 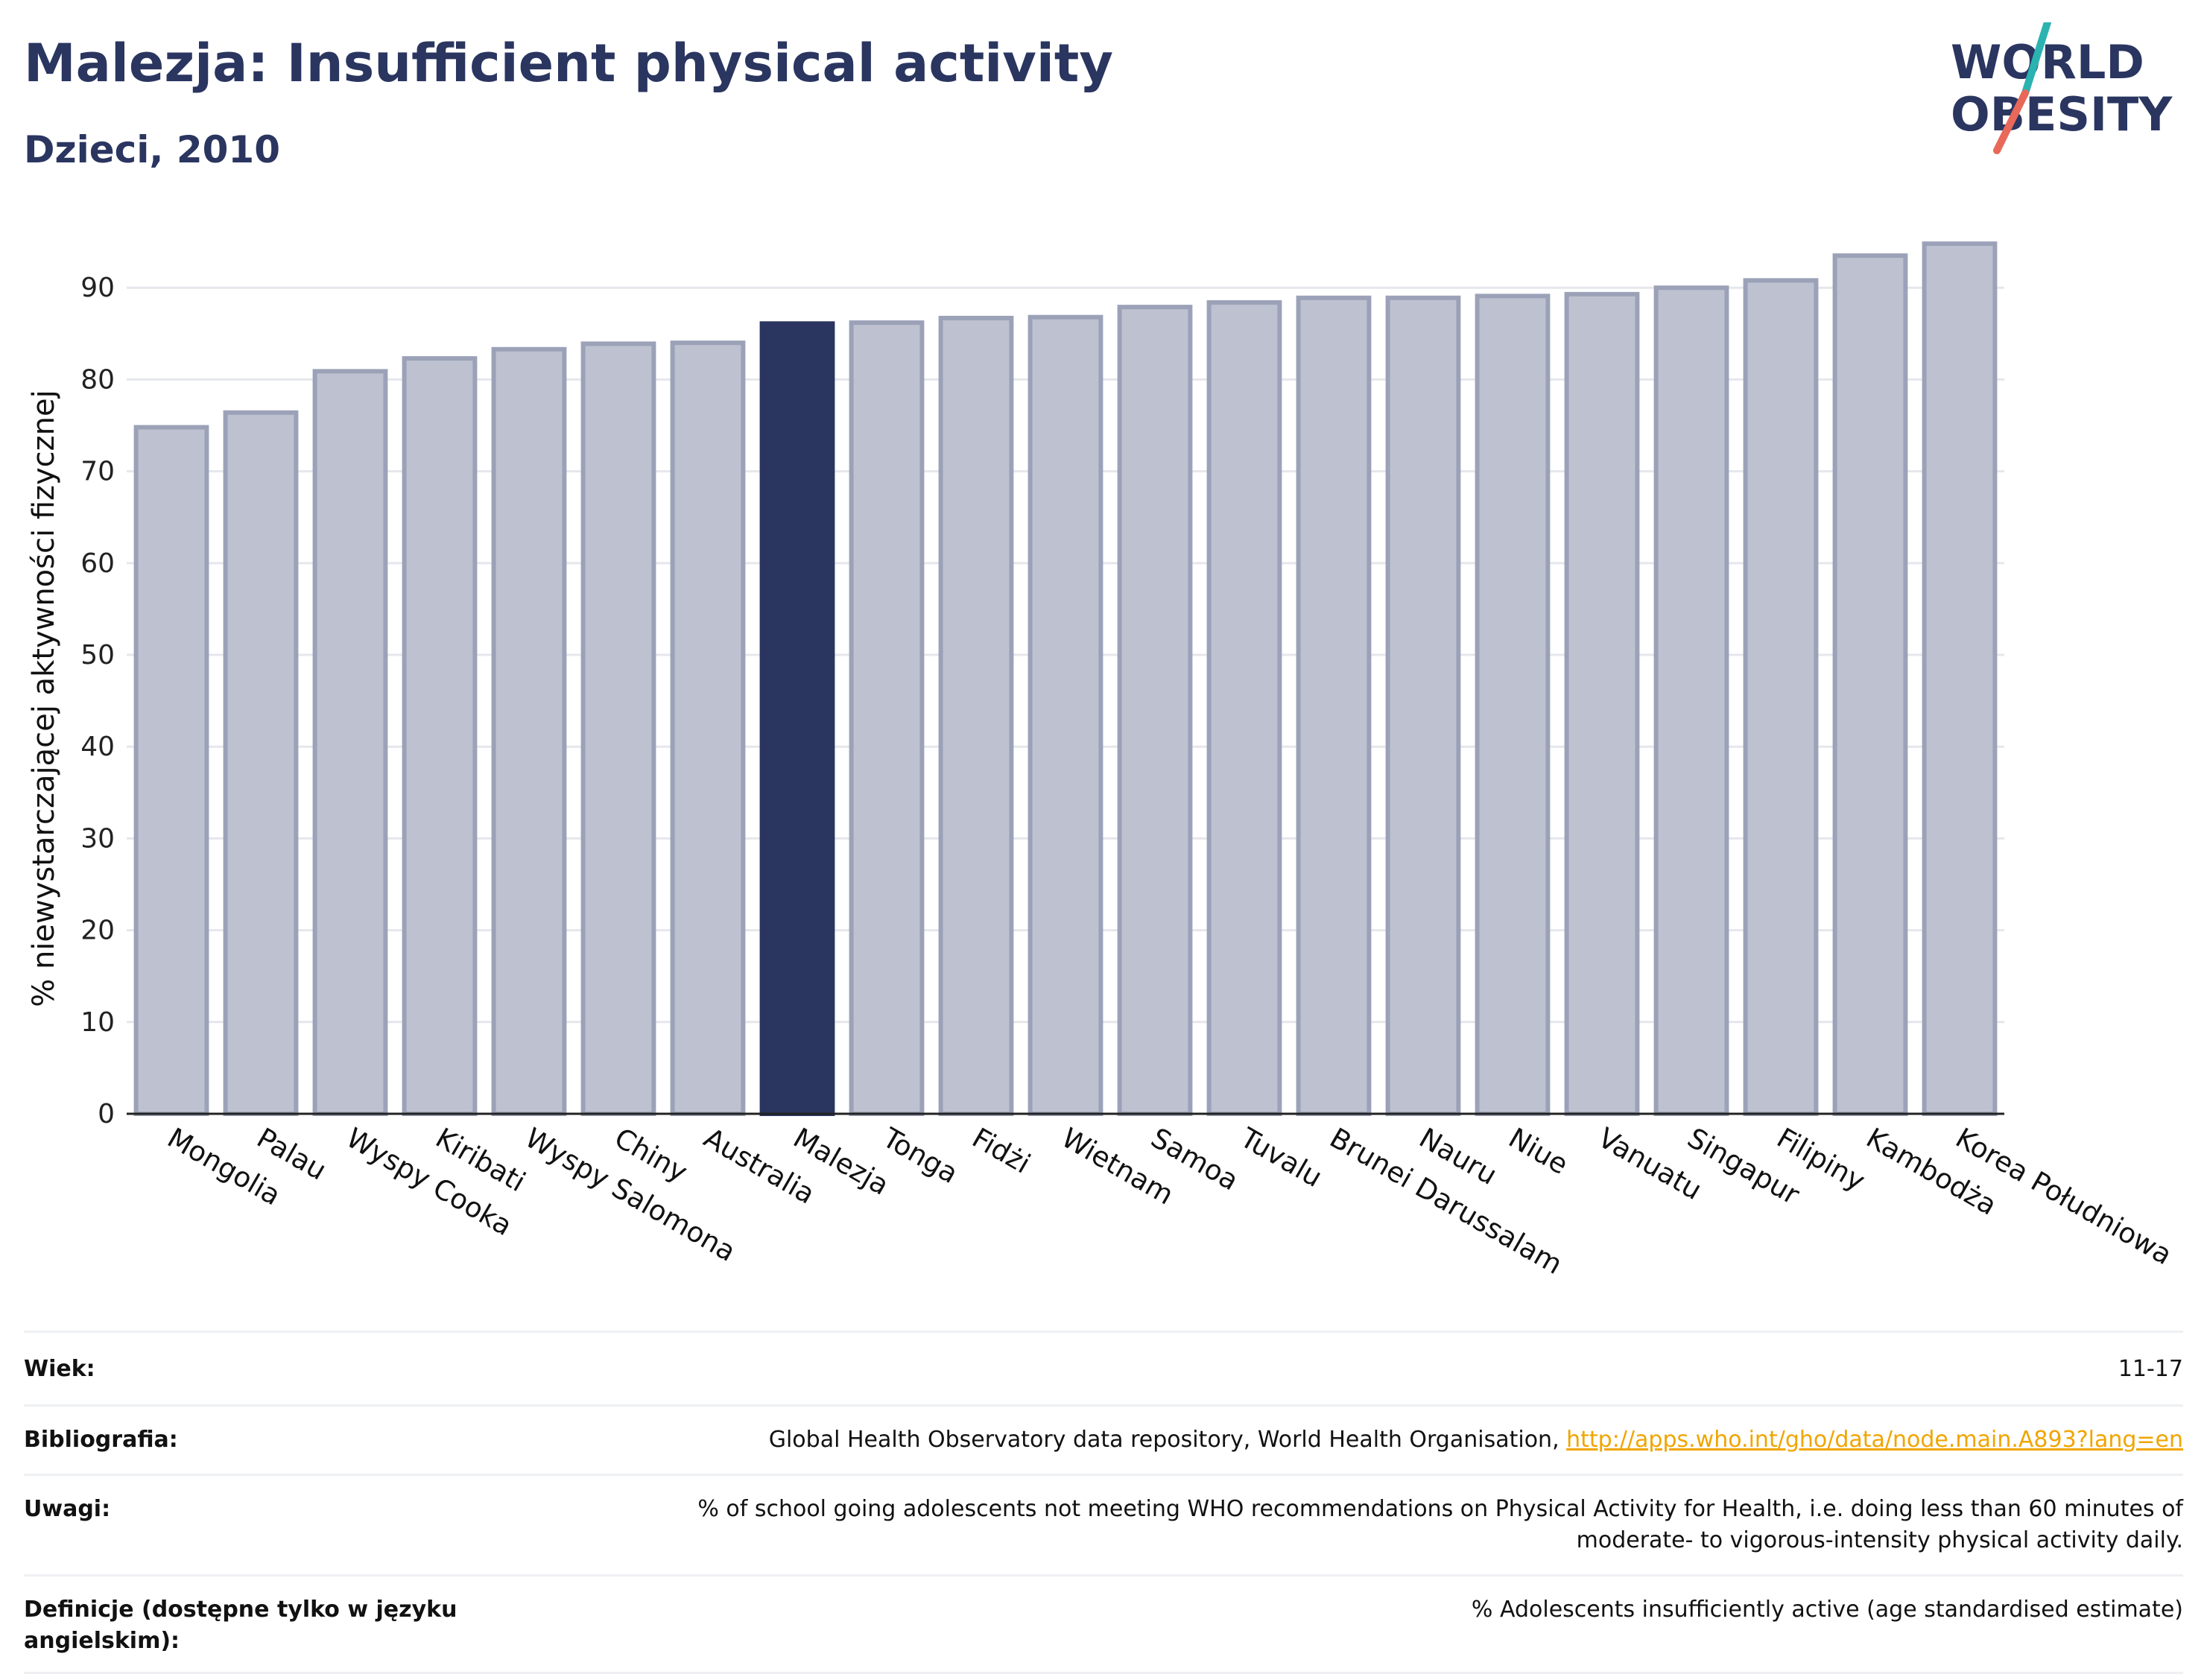 I want to click on y-tick-label: 20, so click(x=97, y=931).